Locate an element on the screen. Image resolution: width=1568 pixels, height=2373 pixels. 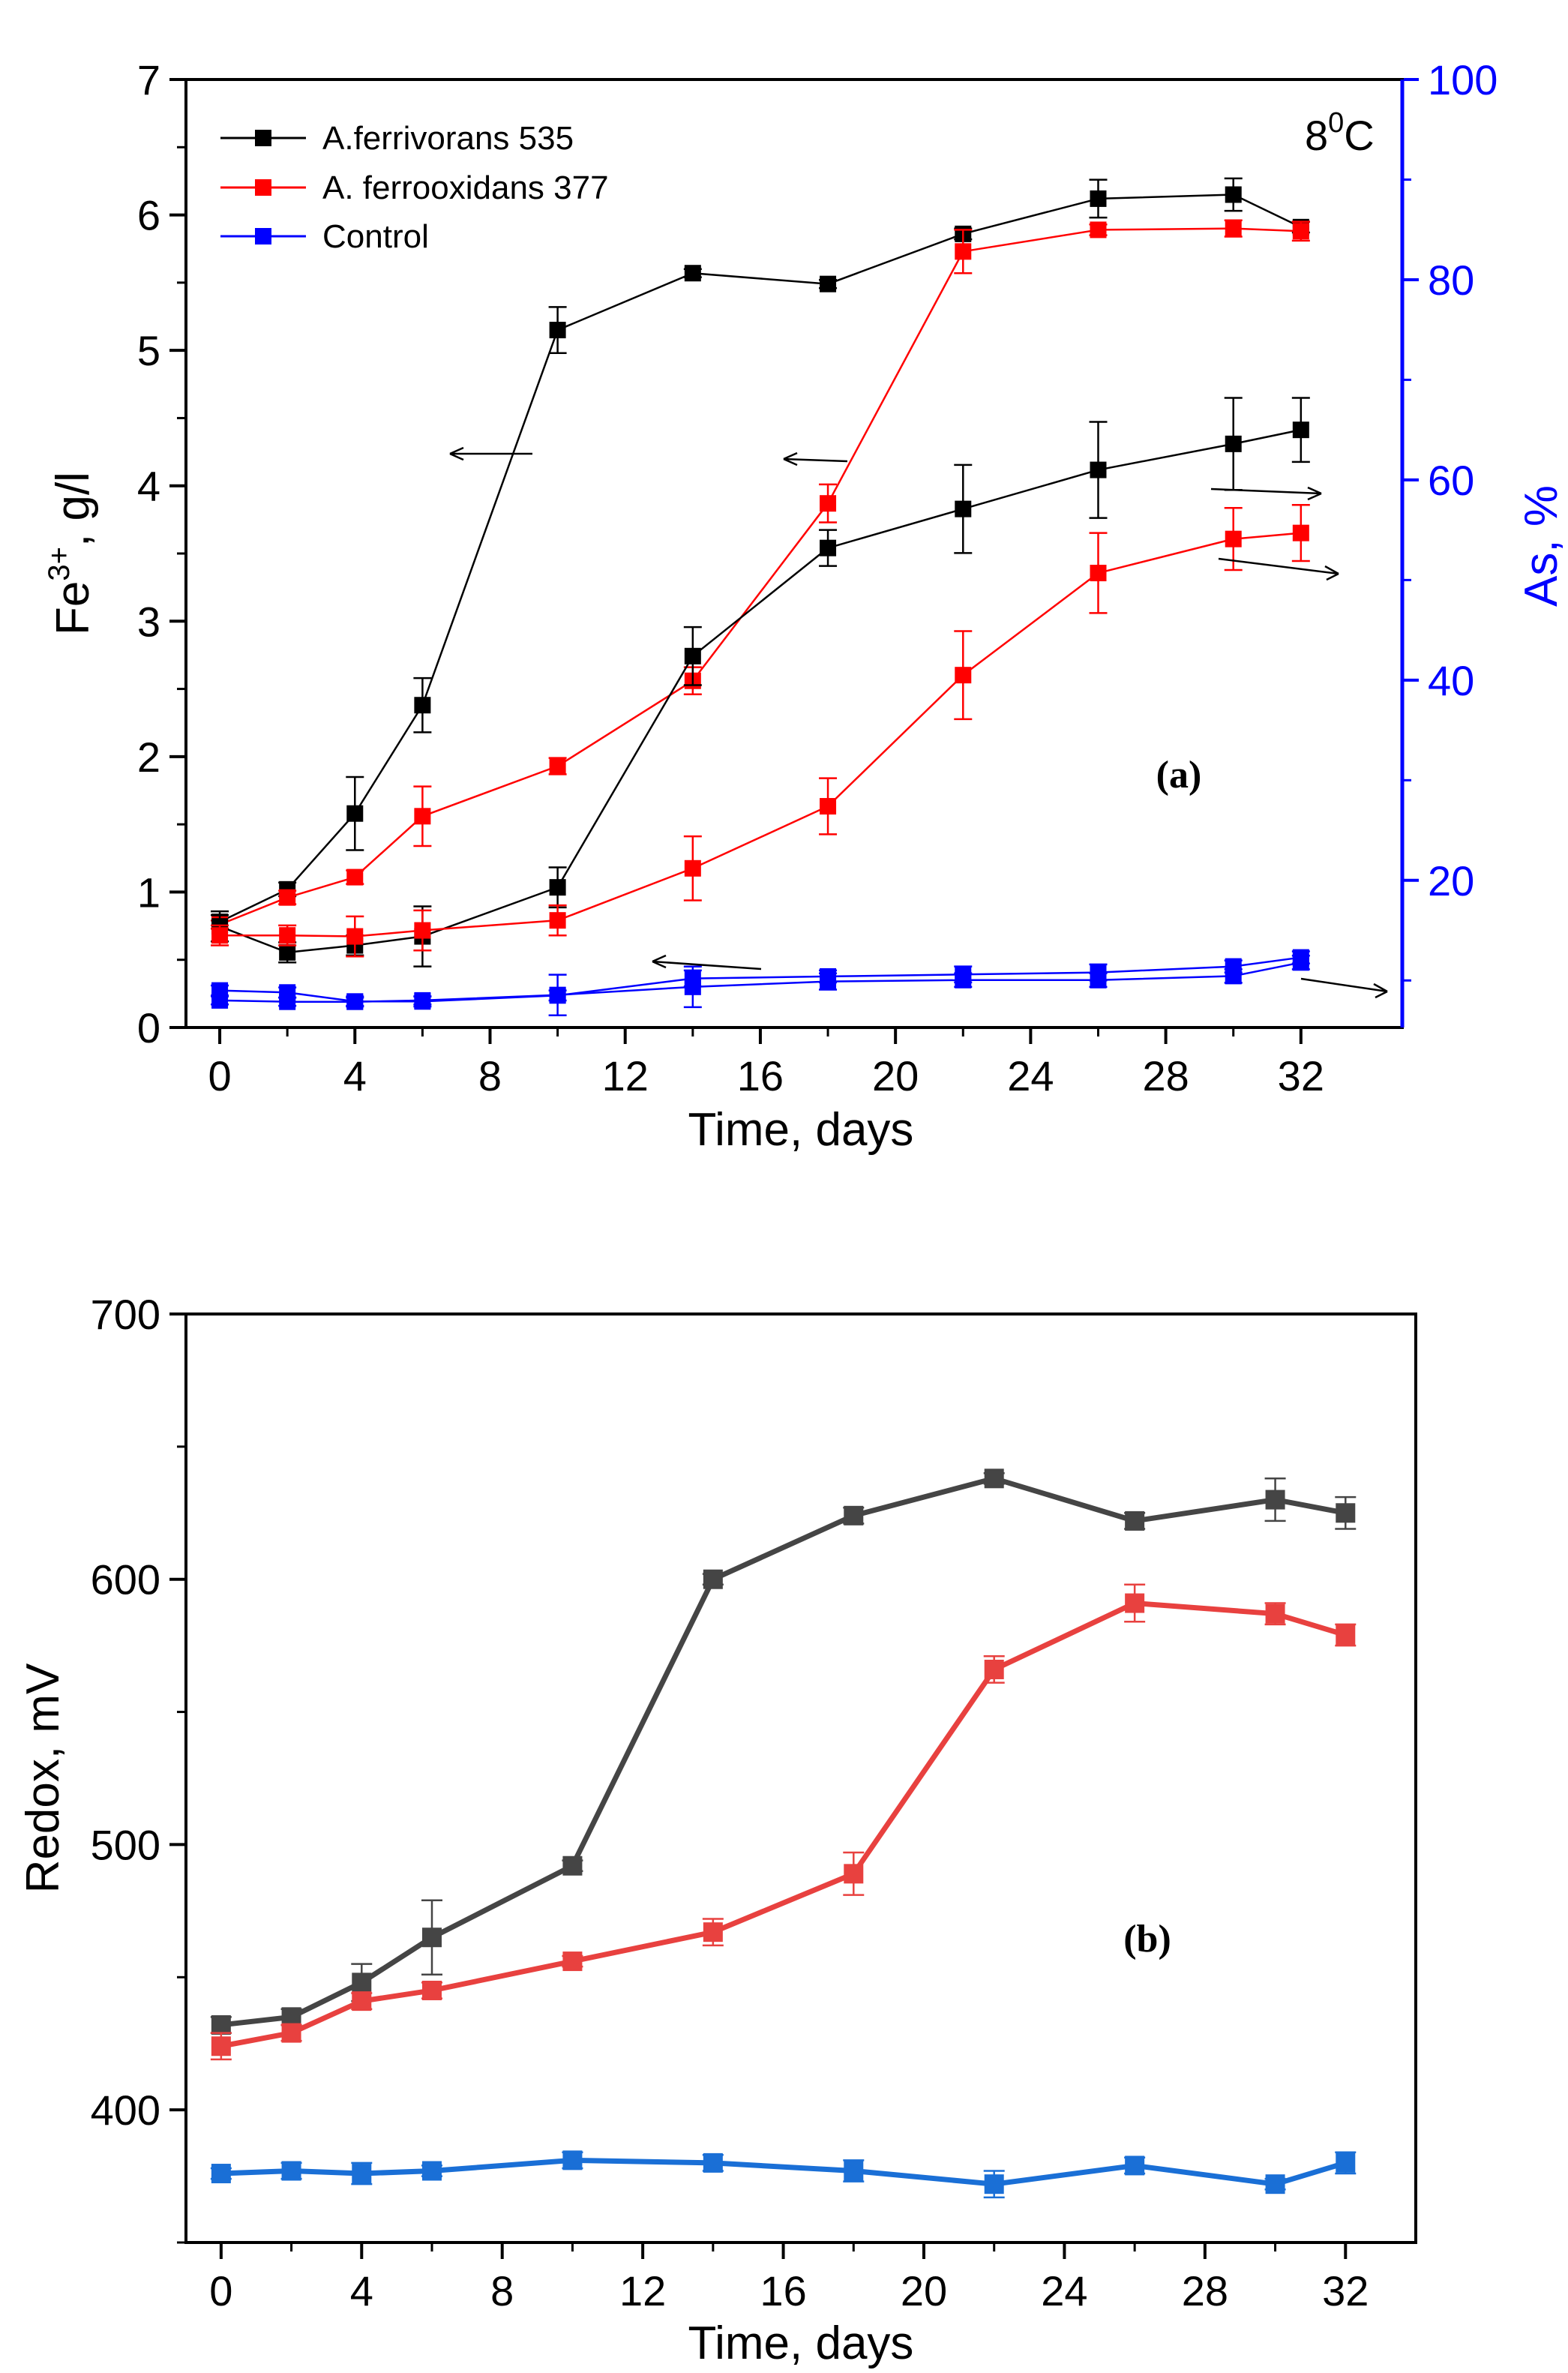
panel-a-label: (a) is located at coordinates (1179, 775).